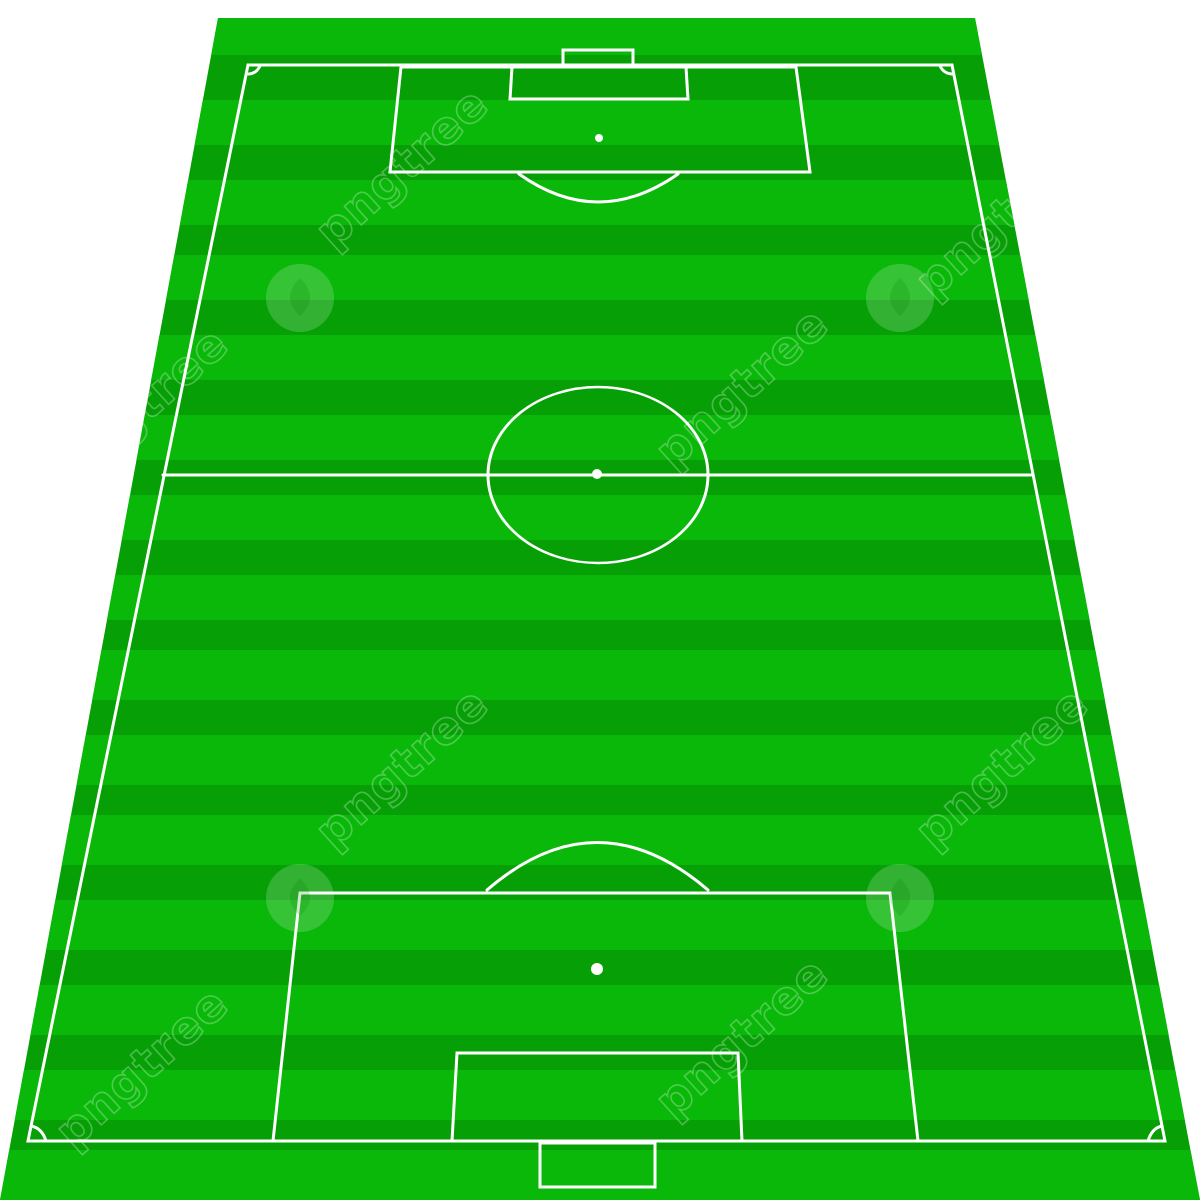 The image size is (1200, 1200). Describe the element at coordinates (1155, 1133) in the screenshot. I see `corner-arc-bottom-right` at that location.